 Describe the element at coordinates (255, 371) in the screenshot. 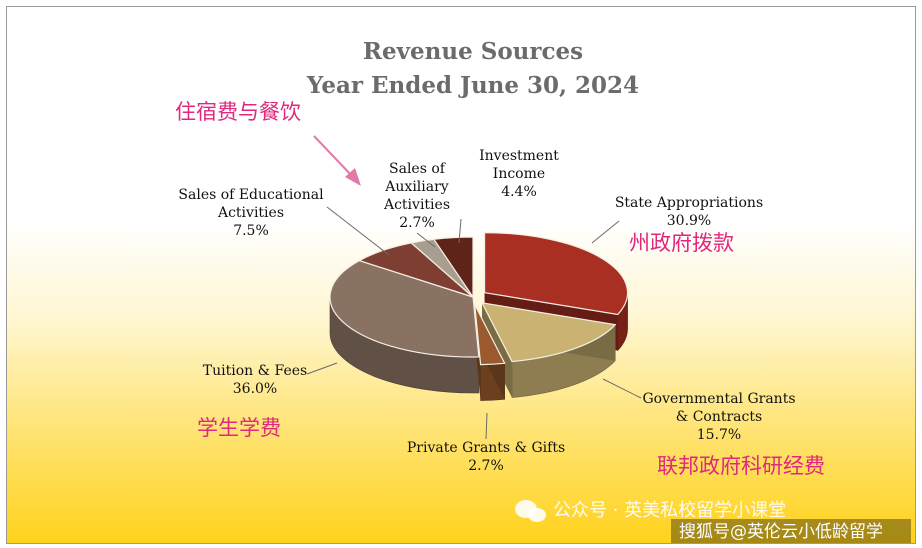

I see `slice-name-label: Tuition & Fees` at that location.